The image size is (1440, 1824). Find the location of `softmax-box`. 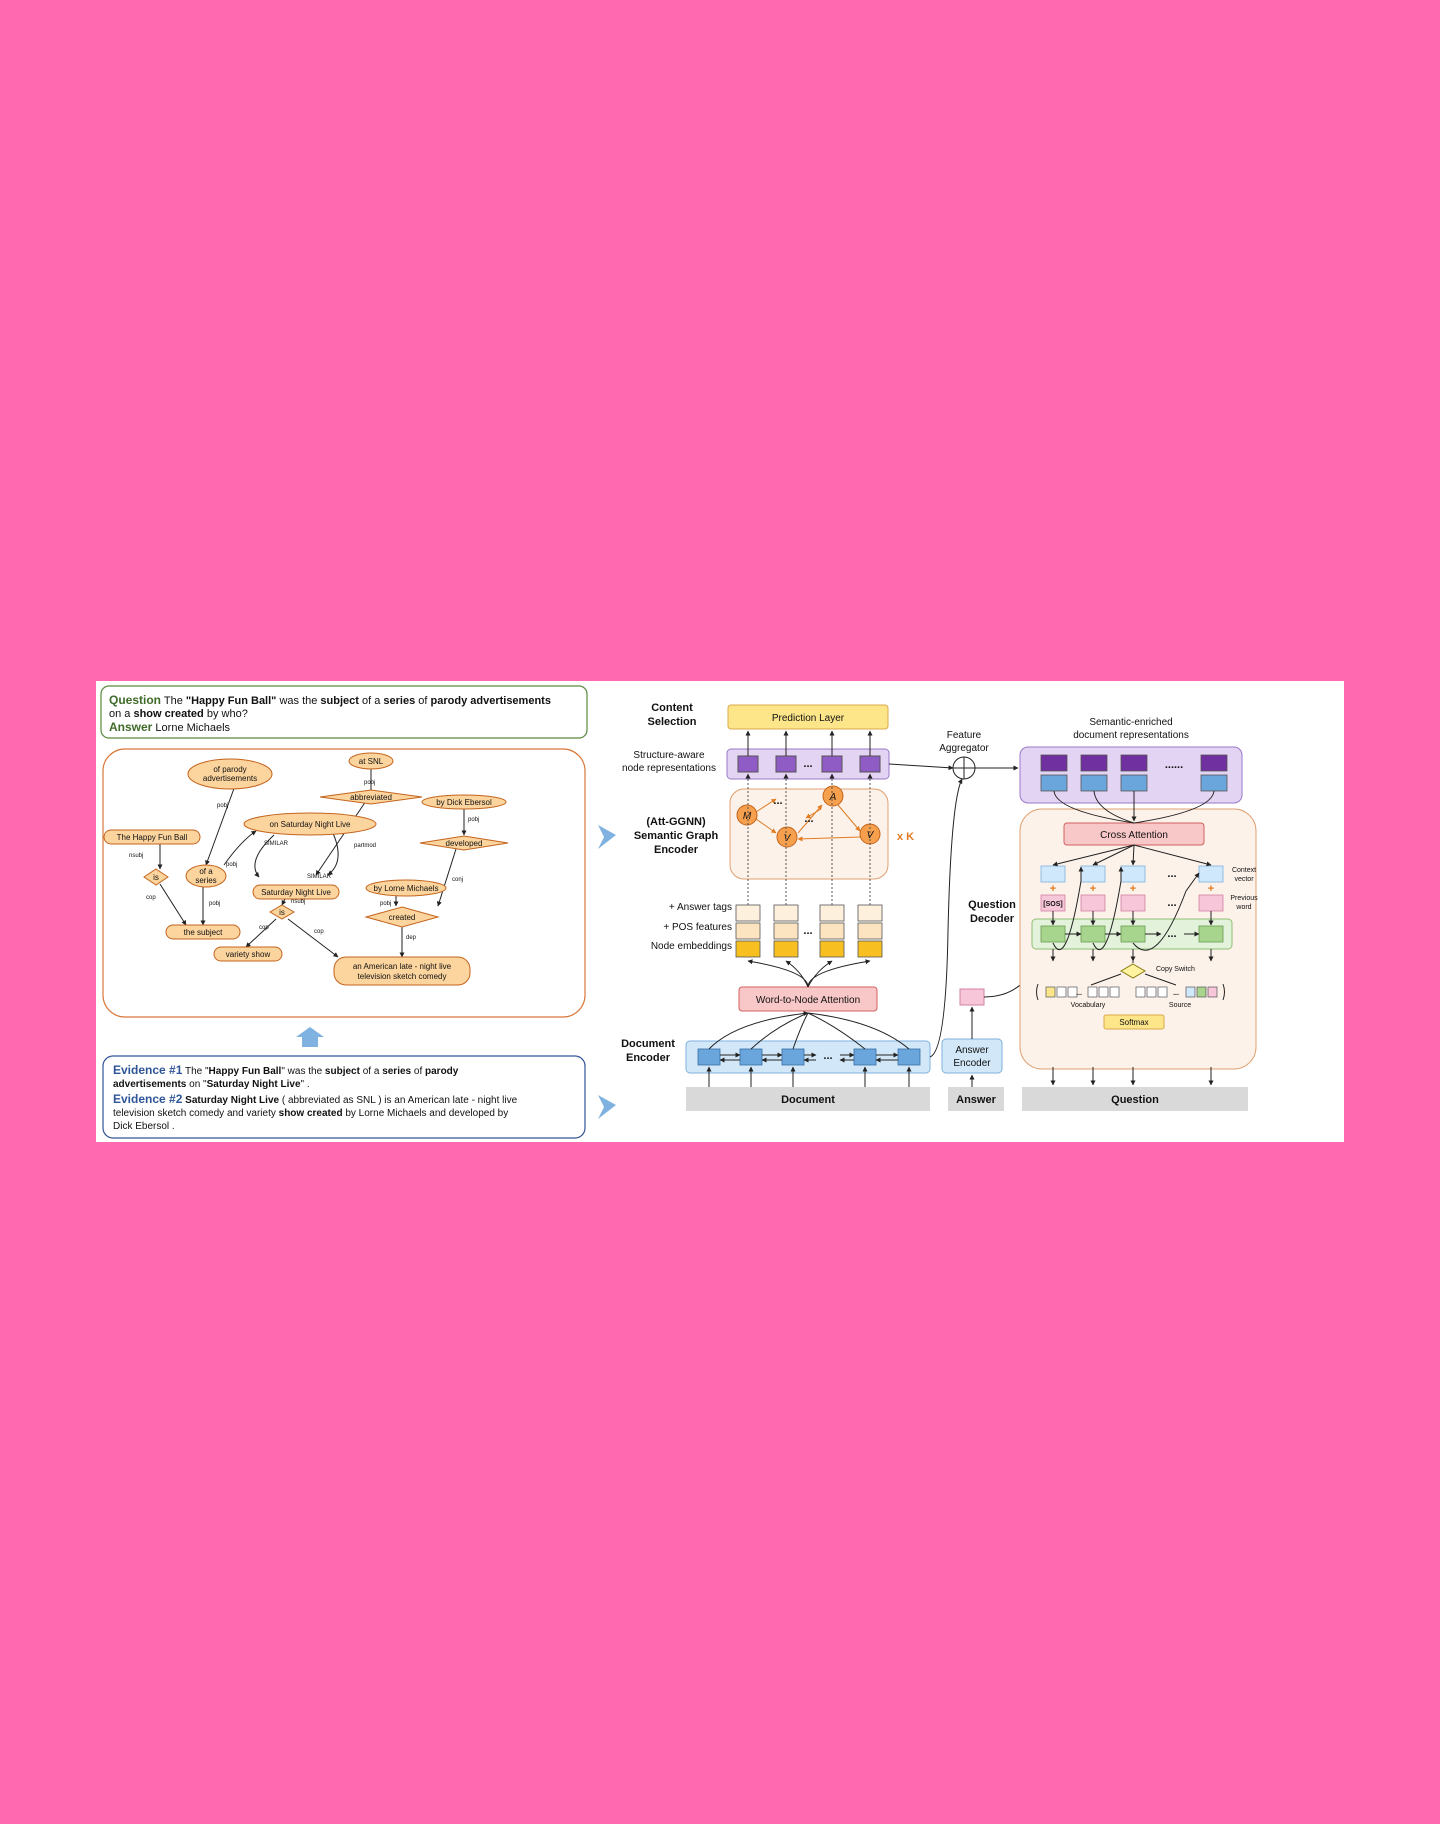

softmax-box is located at coordinates (1134, 1022).